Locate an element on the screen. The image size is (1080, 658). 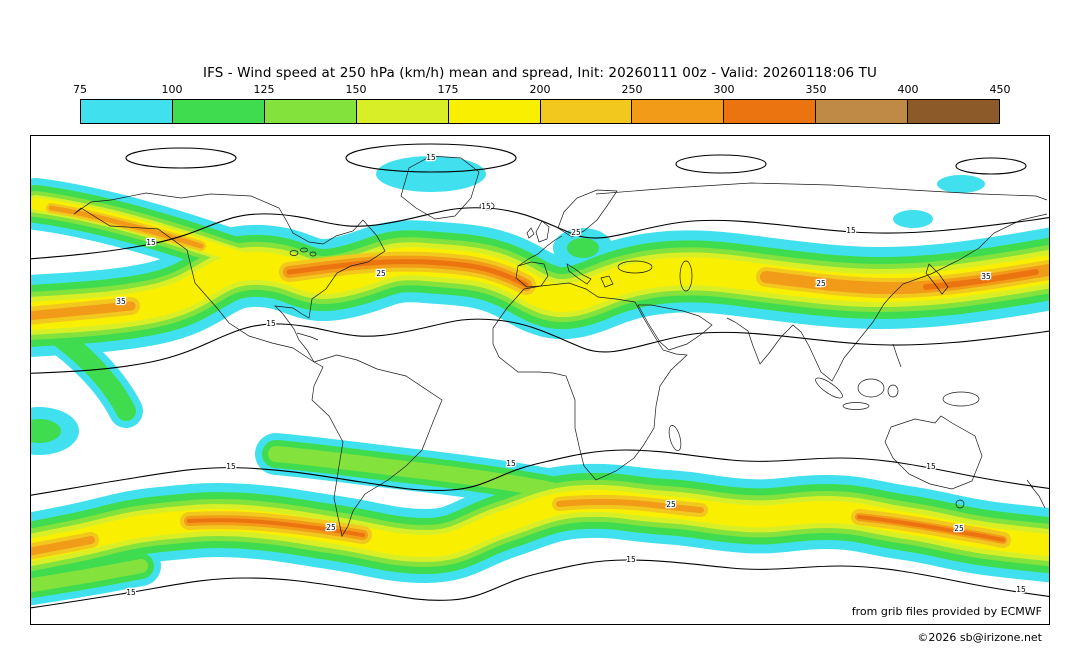
colorbar-tick-100: 100 is located at coordinates (172, 89).